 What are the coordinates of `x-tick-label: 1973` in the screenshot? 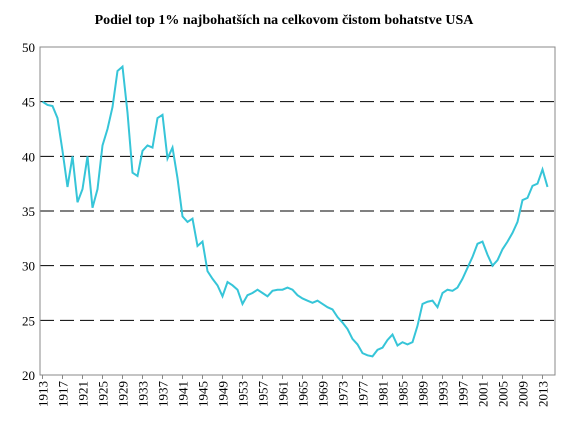 It's located at (343, 394).